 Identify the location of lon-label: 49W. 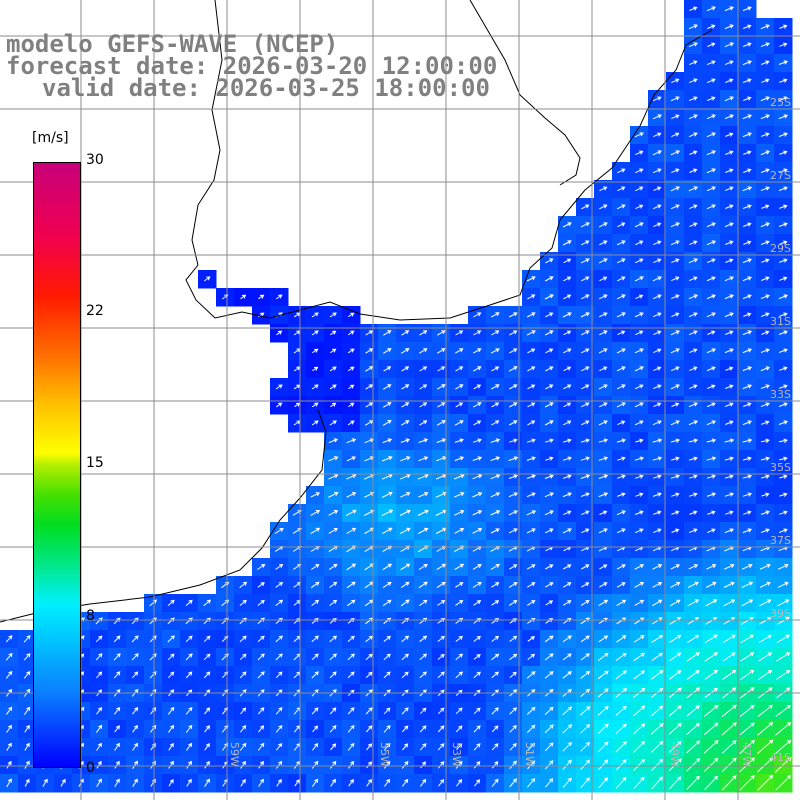
(674, 754).